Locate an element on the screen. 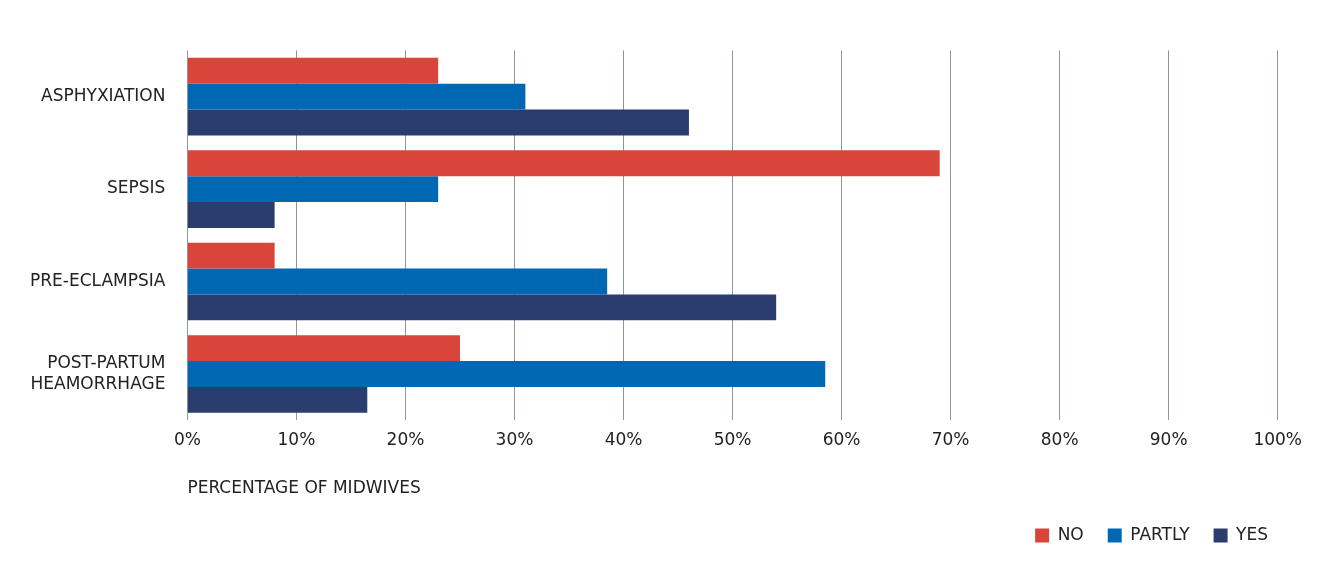  x-tick-label: 90% is located at coordinates (1168, 438).